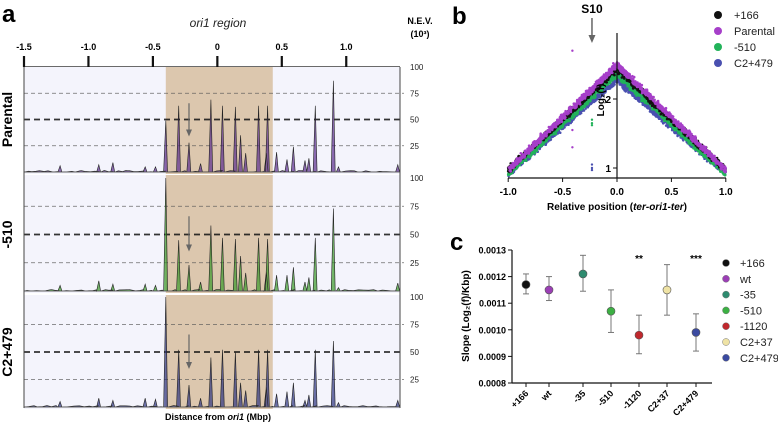 This screenshot has height=424, width=778. What do you see at coordinates (617, 111) in the screenshot?
I see `series-parental` at bounding box center [617, 111].